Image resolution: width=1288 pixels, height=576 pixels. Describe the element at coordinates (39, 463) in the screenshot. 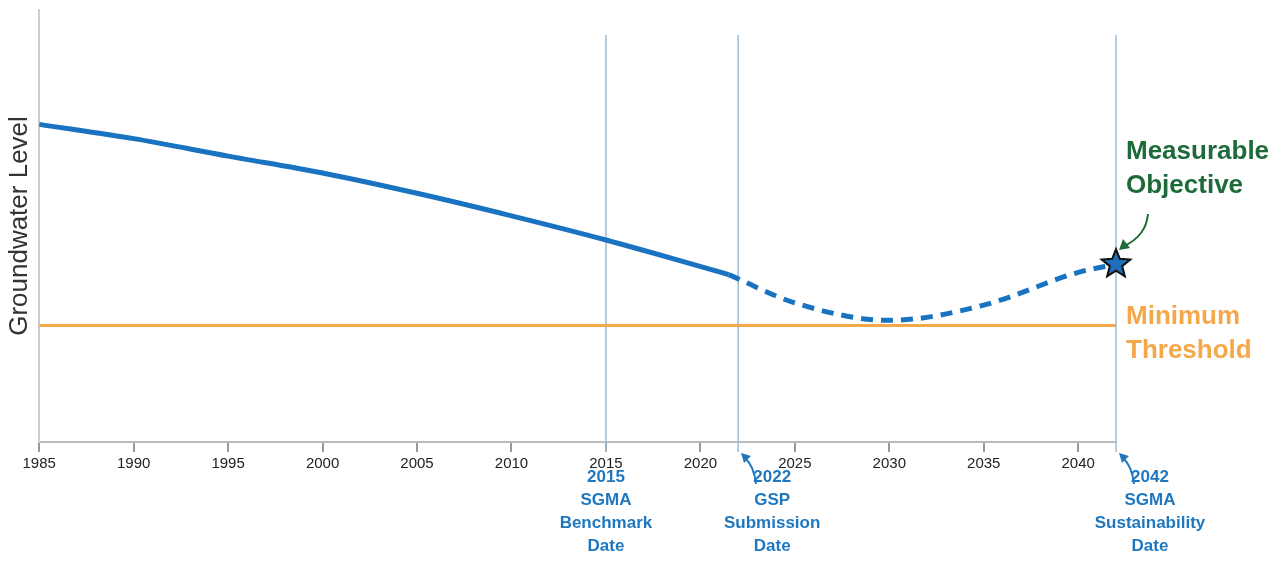

I see `x-tick-label: 1985` at that location.